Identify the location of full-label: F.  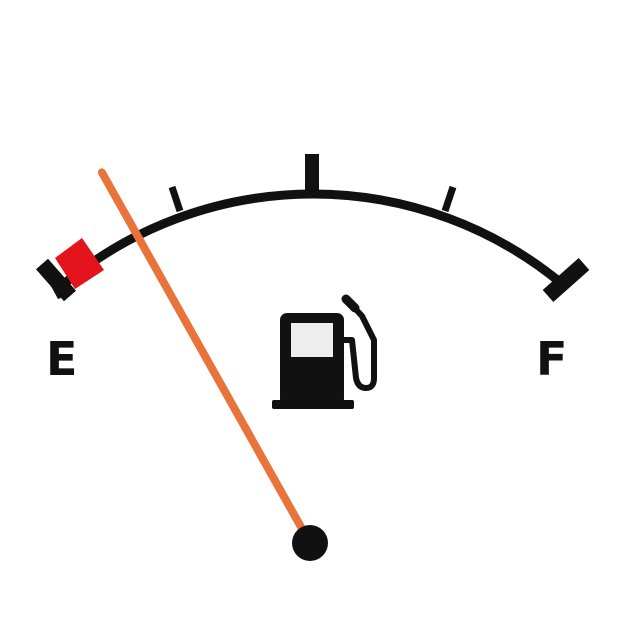
(551, 359).